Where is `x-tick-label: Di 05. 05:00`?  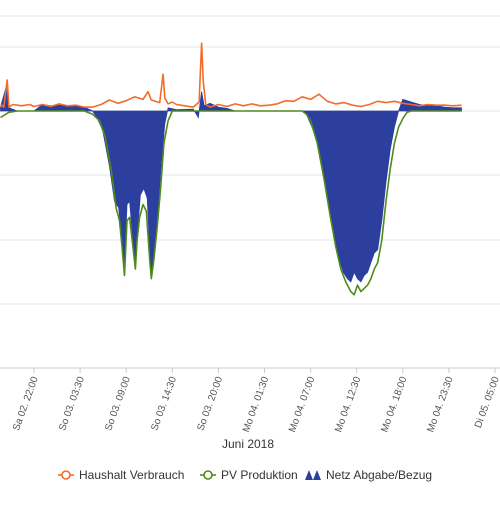
x-tick-label: Di 05. 05:00 is located at coordinates (486, 402).